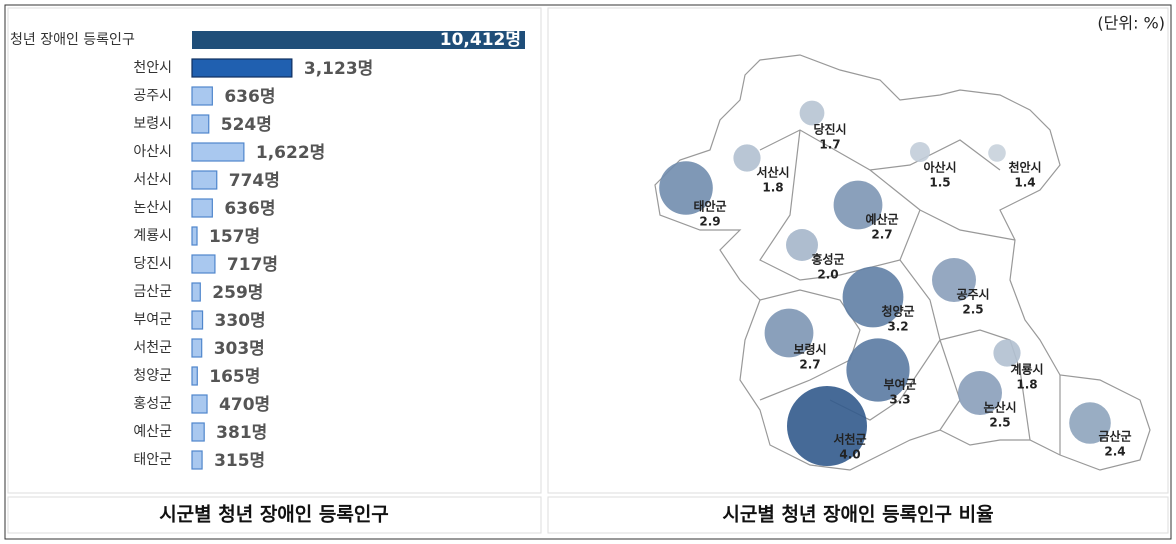 Image resolution: width=1176 pixels, height=544 pixels. I want to click on region-value: 3.2, so click(897, 327).